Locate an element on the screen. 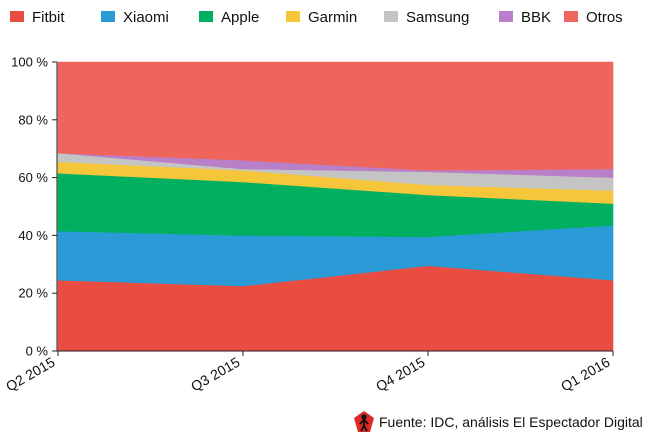 The height and width of the screenshot is (445, 650). x-tick-label: Q2 2015 is located at coordinates (30, 374).